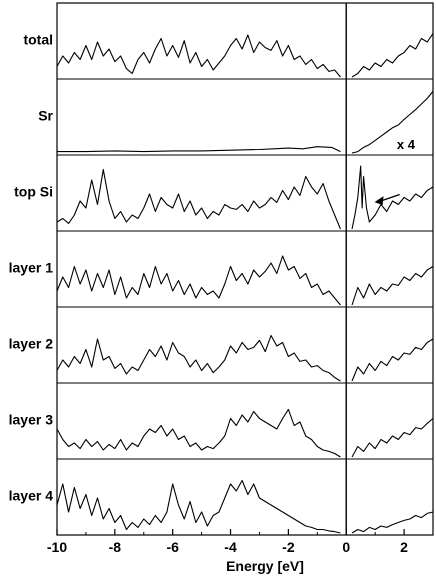 The width and height of the screenshot is (436, 576). What do you see at coordinates (38, 40) in the screenshot?
I see `panel-label-total: total` at bounding box center [38, 40].